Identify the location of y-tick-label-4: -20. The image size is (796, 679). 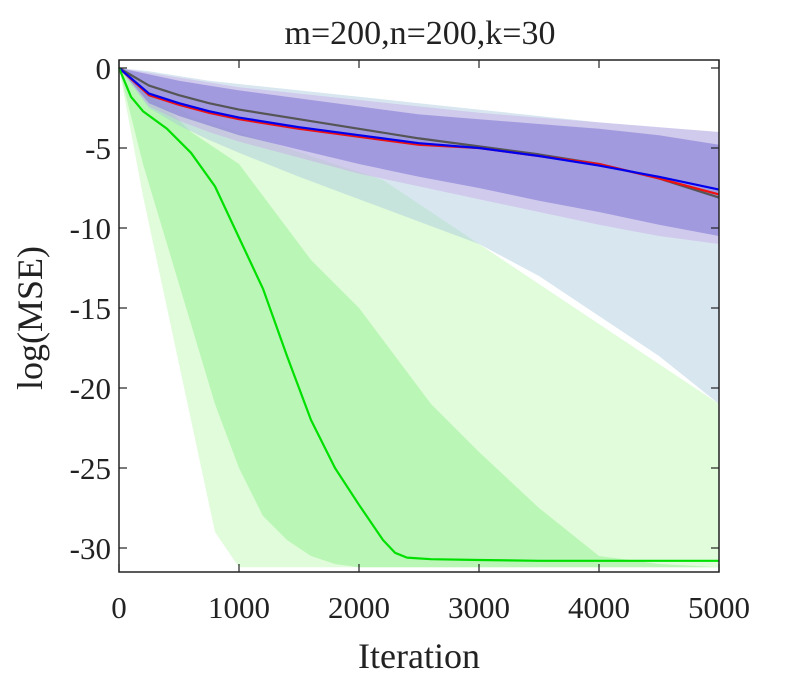
(90, 388).